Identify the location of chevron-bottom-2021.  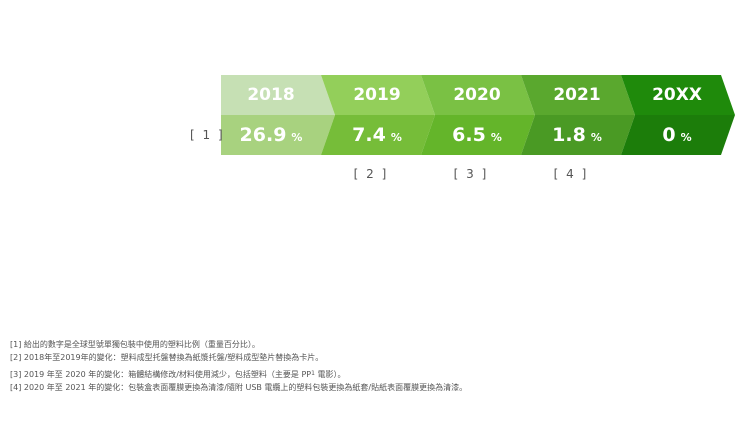
(578, 135).